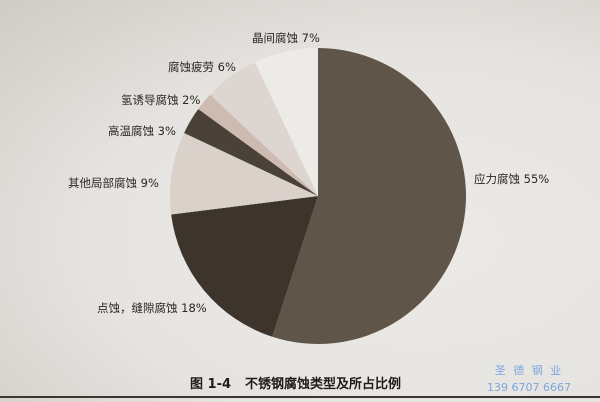 The image size is (600, 402). Describe the element at coordinates (529, 370) in the screenshot. I see `watermark-name: 圣 德 钢 业` at that location.